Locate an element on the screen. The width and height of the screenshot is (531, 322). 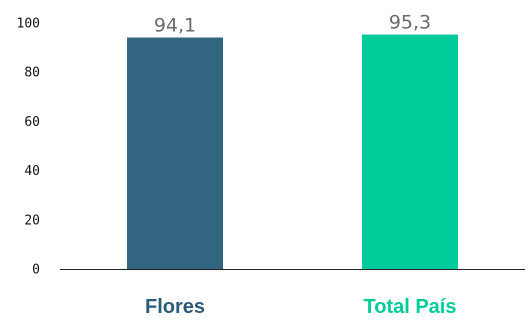
y-axis: 0 20 40 60 80 100 is located at coordinates (28, 147).